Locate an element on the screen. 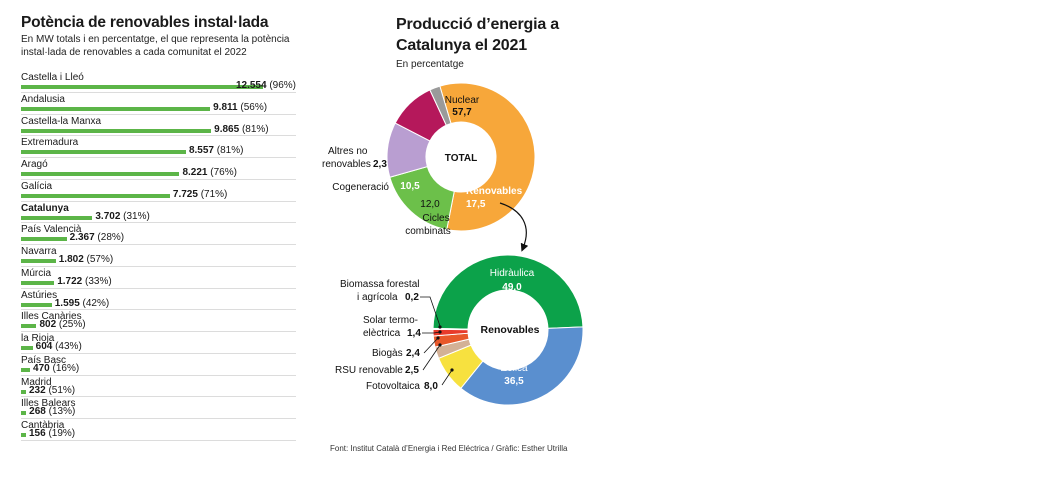 The width and height of the screenshot is (1042, 481). biogas-label: Biogàs is located at coordinates (387, 353).